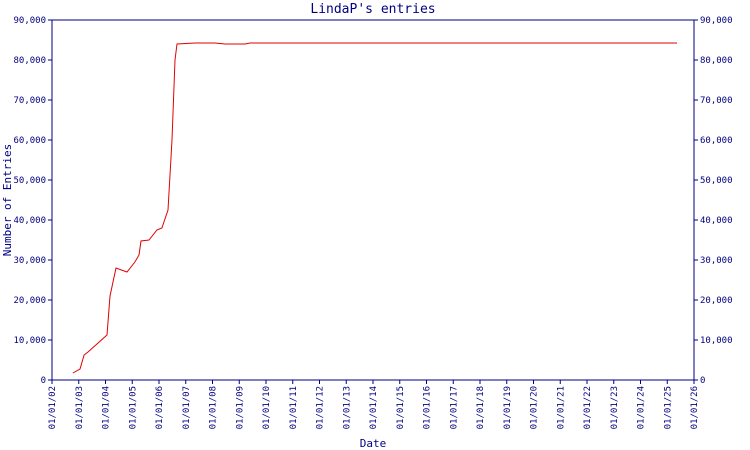 The image size is (750, 450). I want to click on x-tick-label: 01/01/18, so click(481, 407).